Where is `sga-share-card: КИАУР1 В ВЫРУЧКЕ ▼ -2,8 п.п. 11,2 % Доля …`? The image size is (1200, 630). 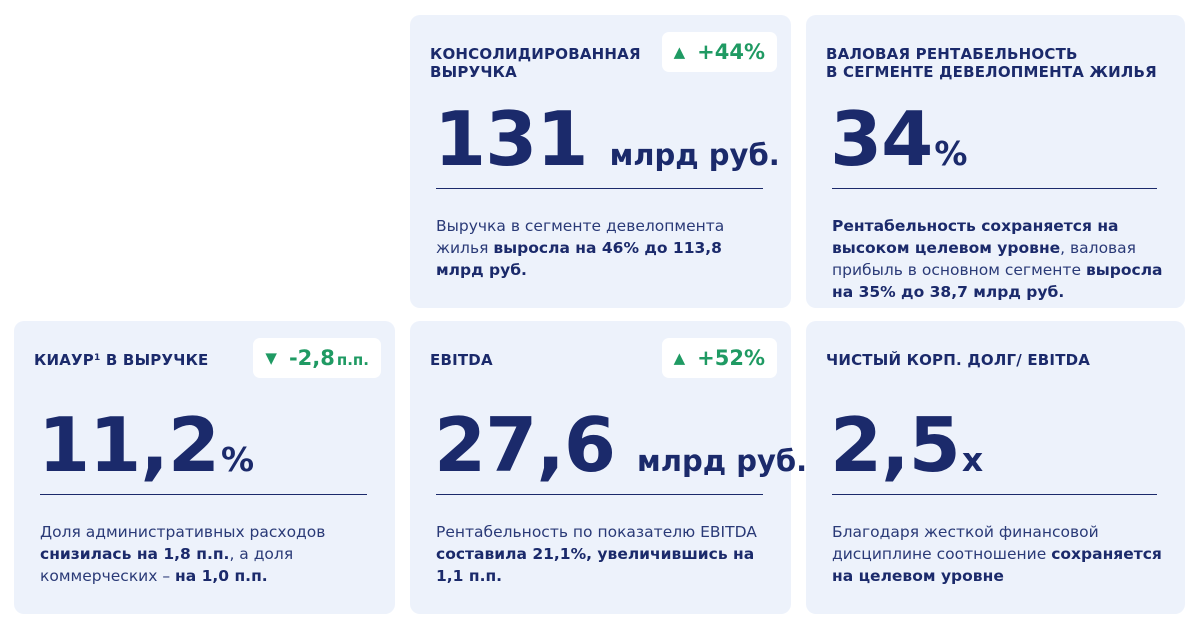
sga-share-card: КИАУР1 В ВЫРУЧКЕ ▼ -2,8 п.п. 11,2 % Доля … is located at coordinates (204, 467).